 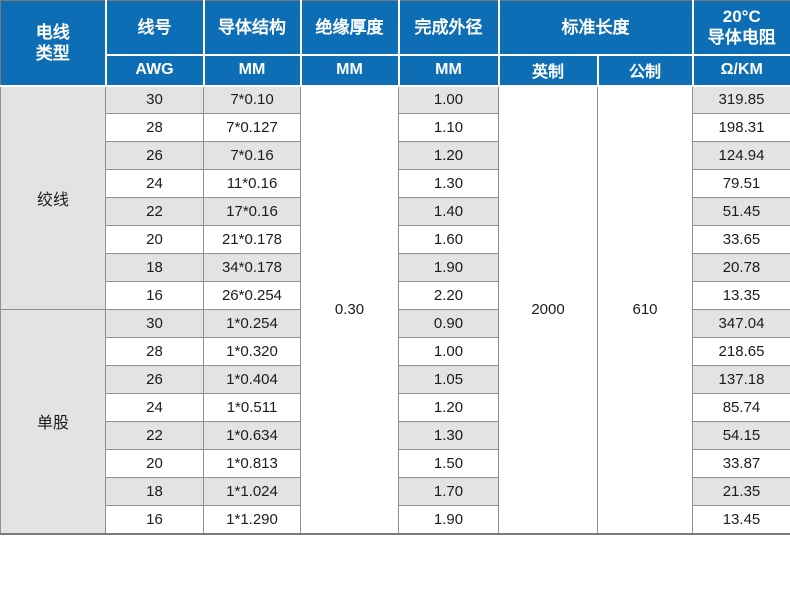 I want to click on header-gauge: 线号, so click(x=154, y=28).